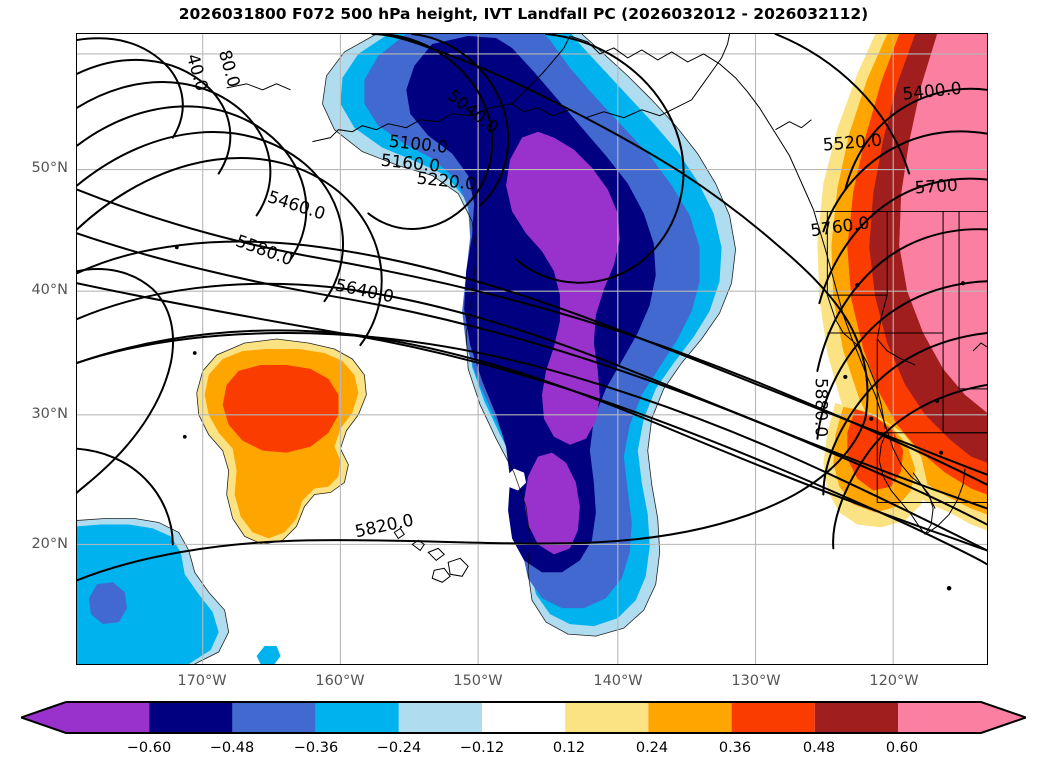  I want to click on shade-neg-024-sw, so click(148, 594).